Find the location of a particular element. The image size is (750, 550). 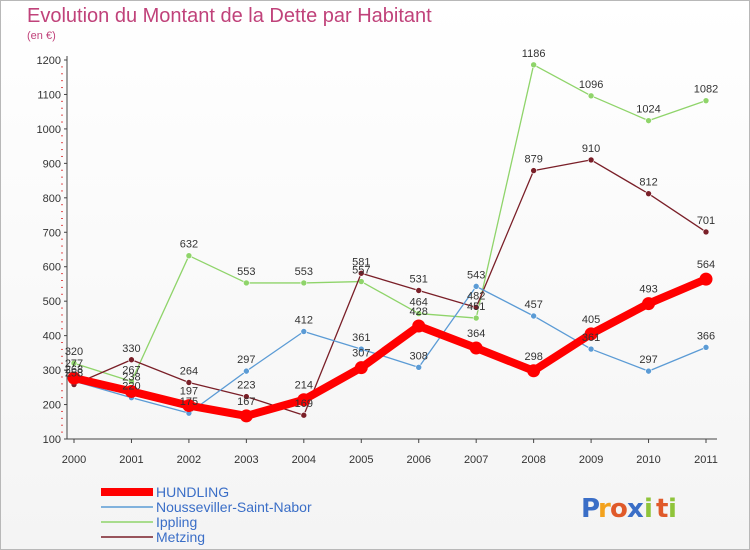

x-tick-label: 2005 is located at coordinates (361, 460).